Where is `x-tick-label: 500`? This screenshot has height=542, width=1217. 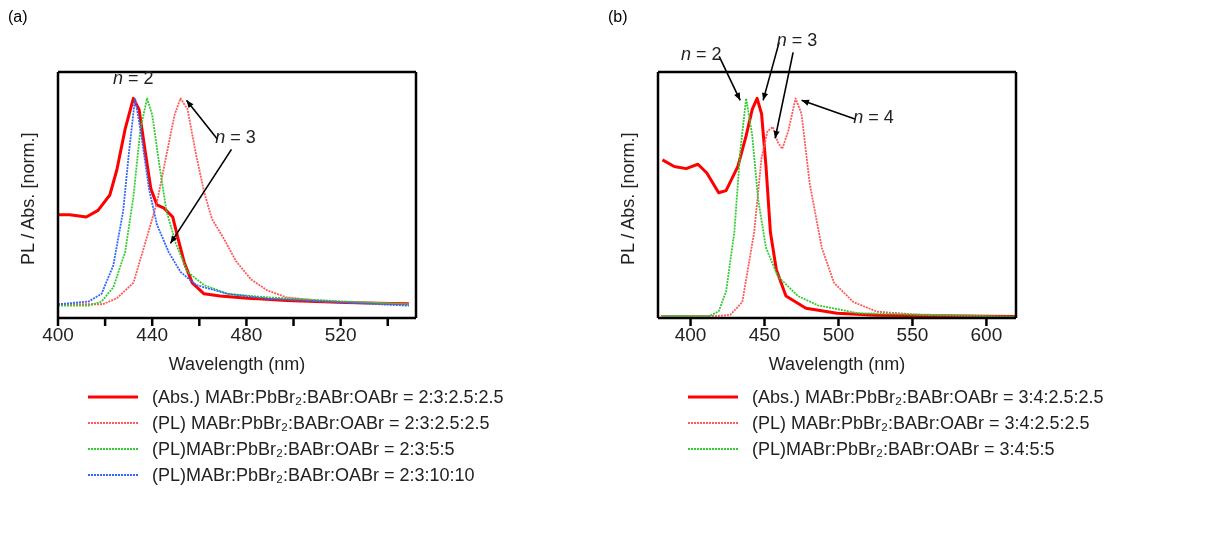
x-tick-label: 500 is located at coordinates (838, 335).